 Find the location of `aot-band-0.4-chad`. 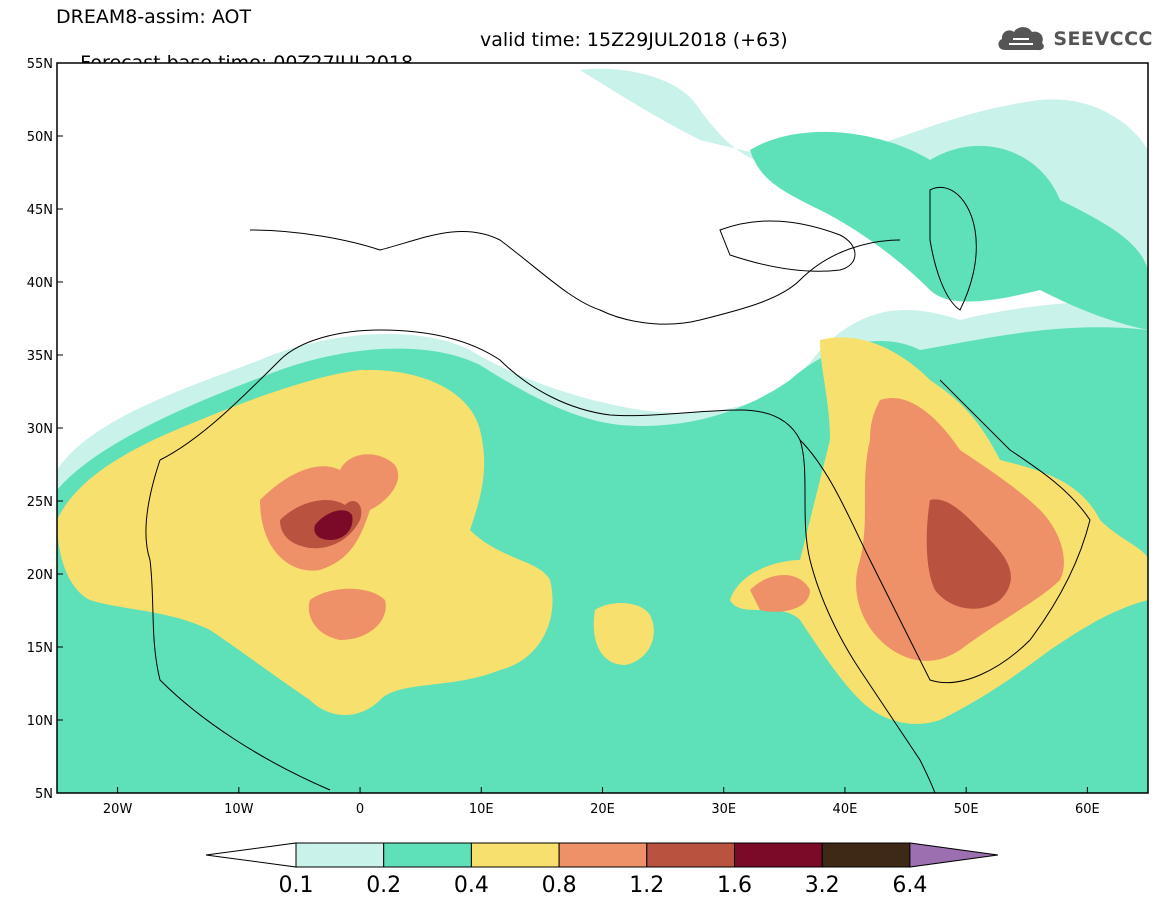

aot-band-0.4-chad is located at coordinates (623, 634).